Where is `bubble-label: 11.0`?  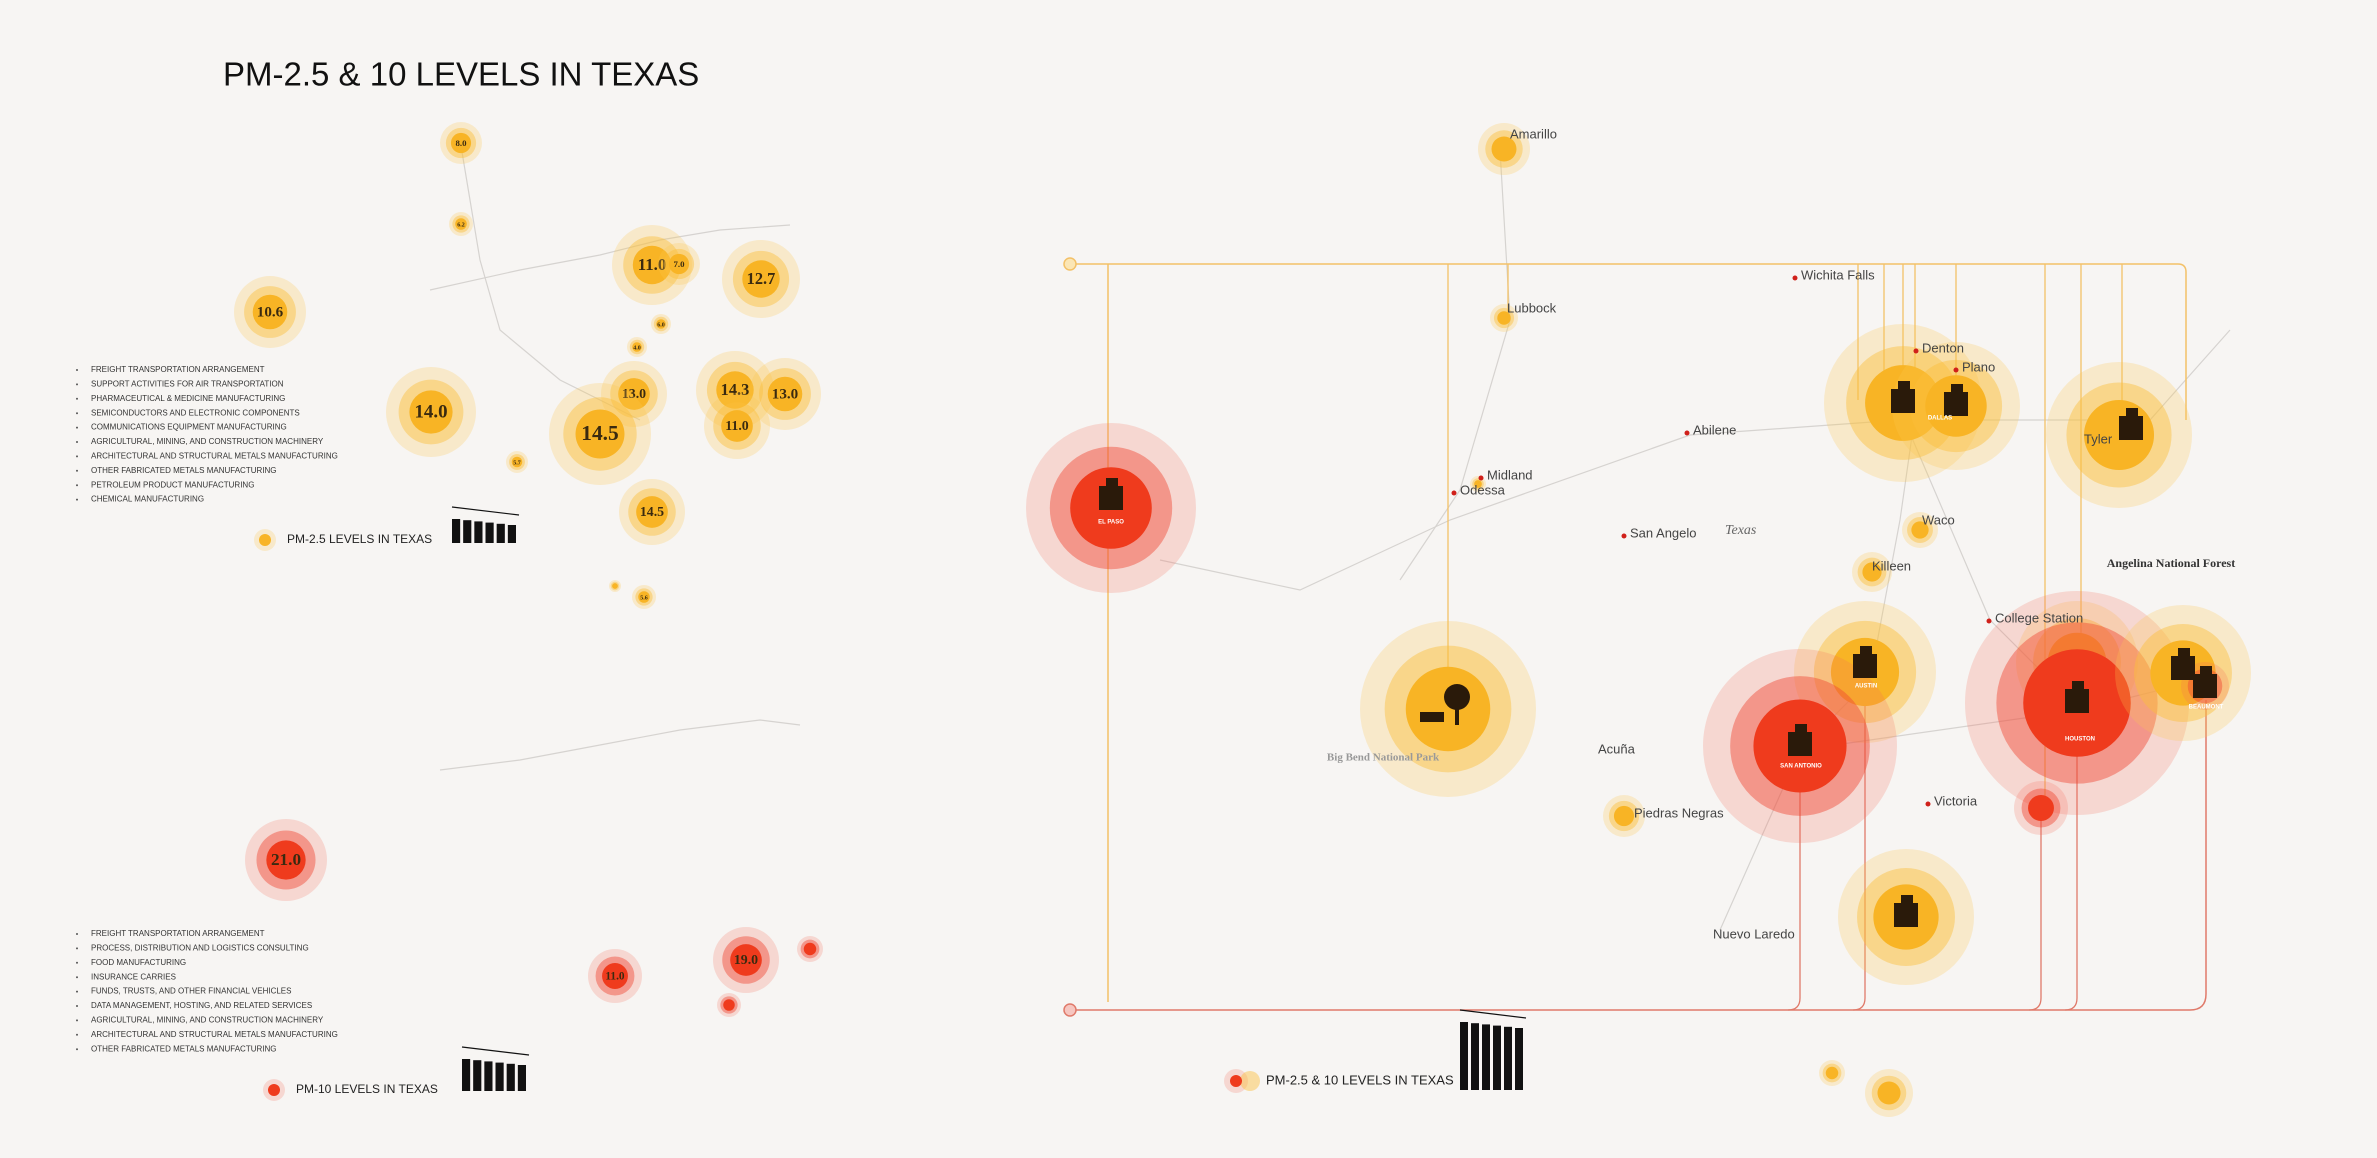
bubble-label: 11.0 is located at coordinates (652, 264).